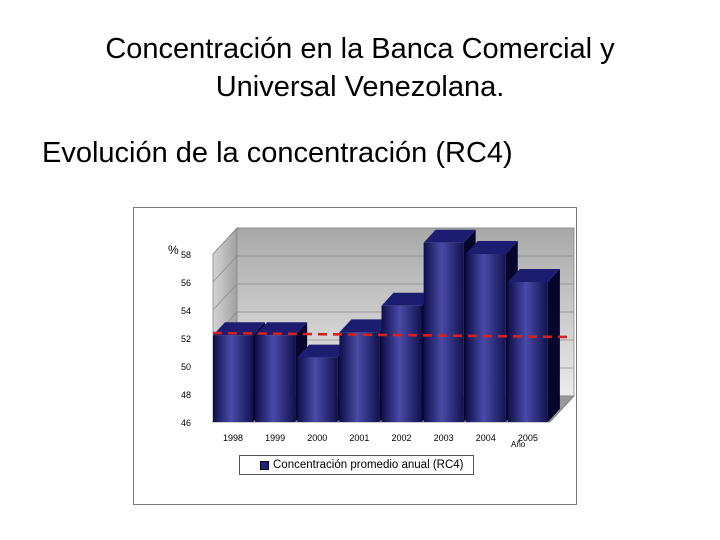 The height and width of the screenshot is (540, 720). I want to click on y-tick-label: 58, so click(186, 255).